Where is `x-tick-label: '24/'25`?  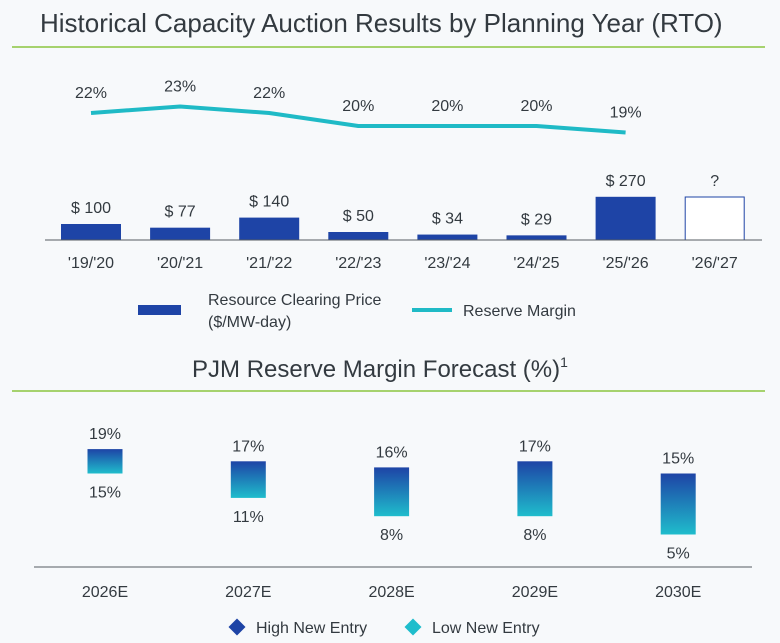
x-tick-label: '24/'25 is located at coordinates (536, 263).